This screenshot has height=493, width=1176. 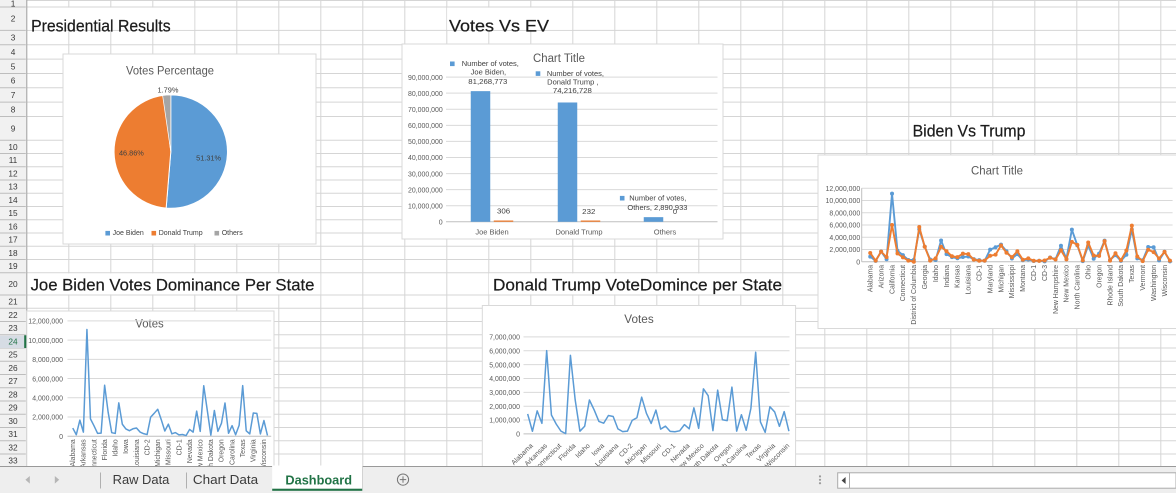 What do you see at coordinates (425, 109) in the screenshot?
I see `svg-text: 70,000,000` at bounding box center [425, 109].